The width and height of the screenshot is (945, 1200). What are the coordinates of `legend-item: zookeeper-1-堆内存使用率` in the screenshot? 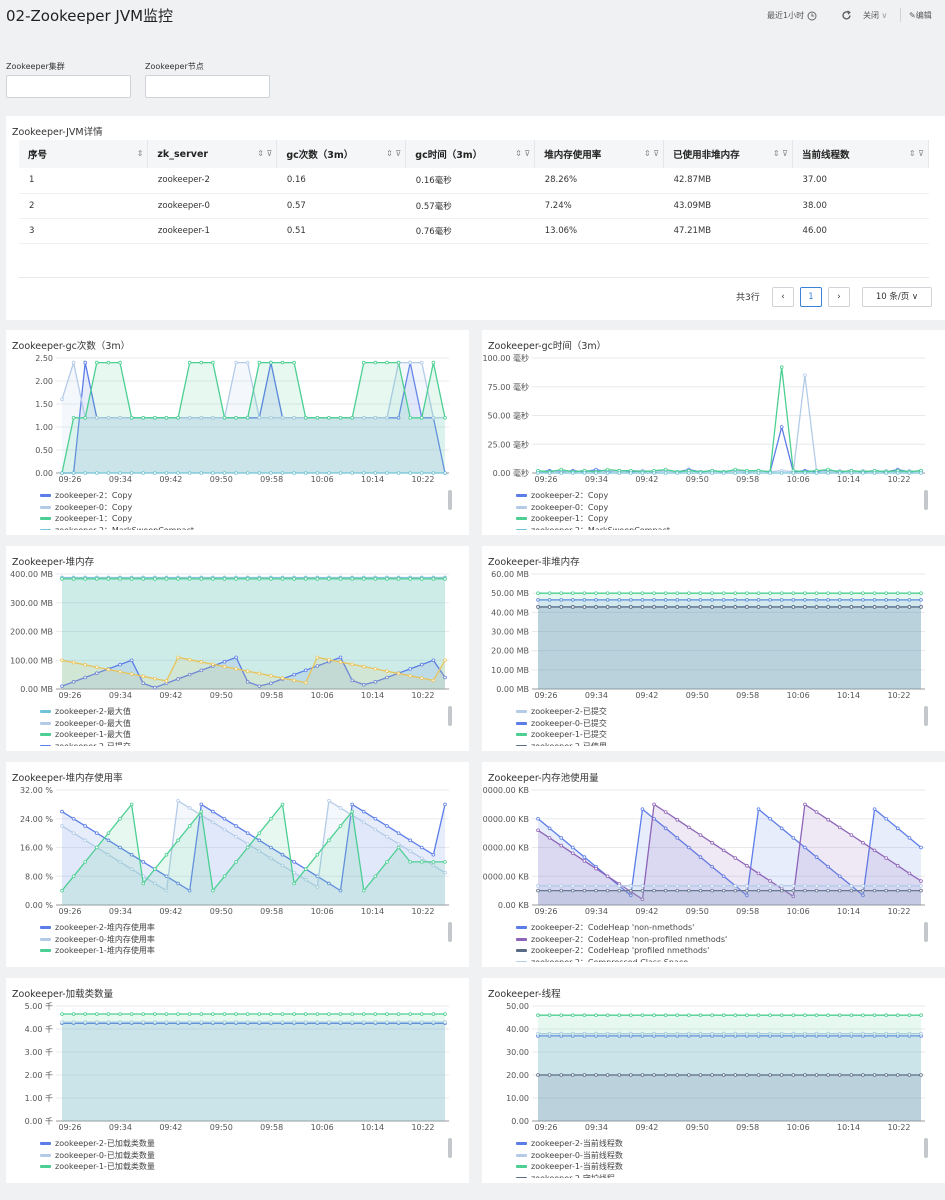 It's located at (97, 950).